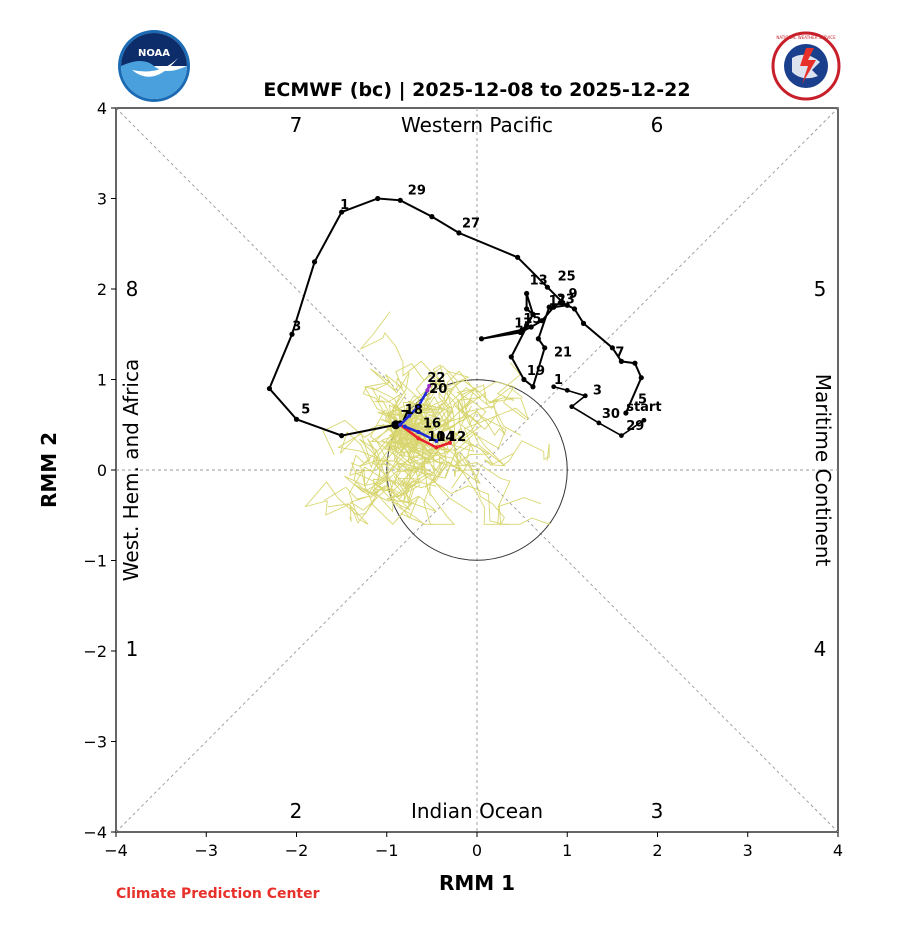 The width and height of the screenshot is (924, 926). Describe the element at coordinates (477, 125) in the screenshot. I see `region-western-pacific: Western Pacific` at that location.